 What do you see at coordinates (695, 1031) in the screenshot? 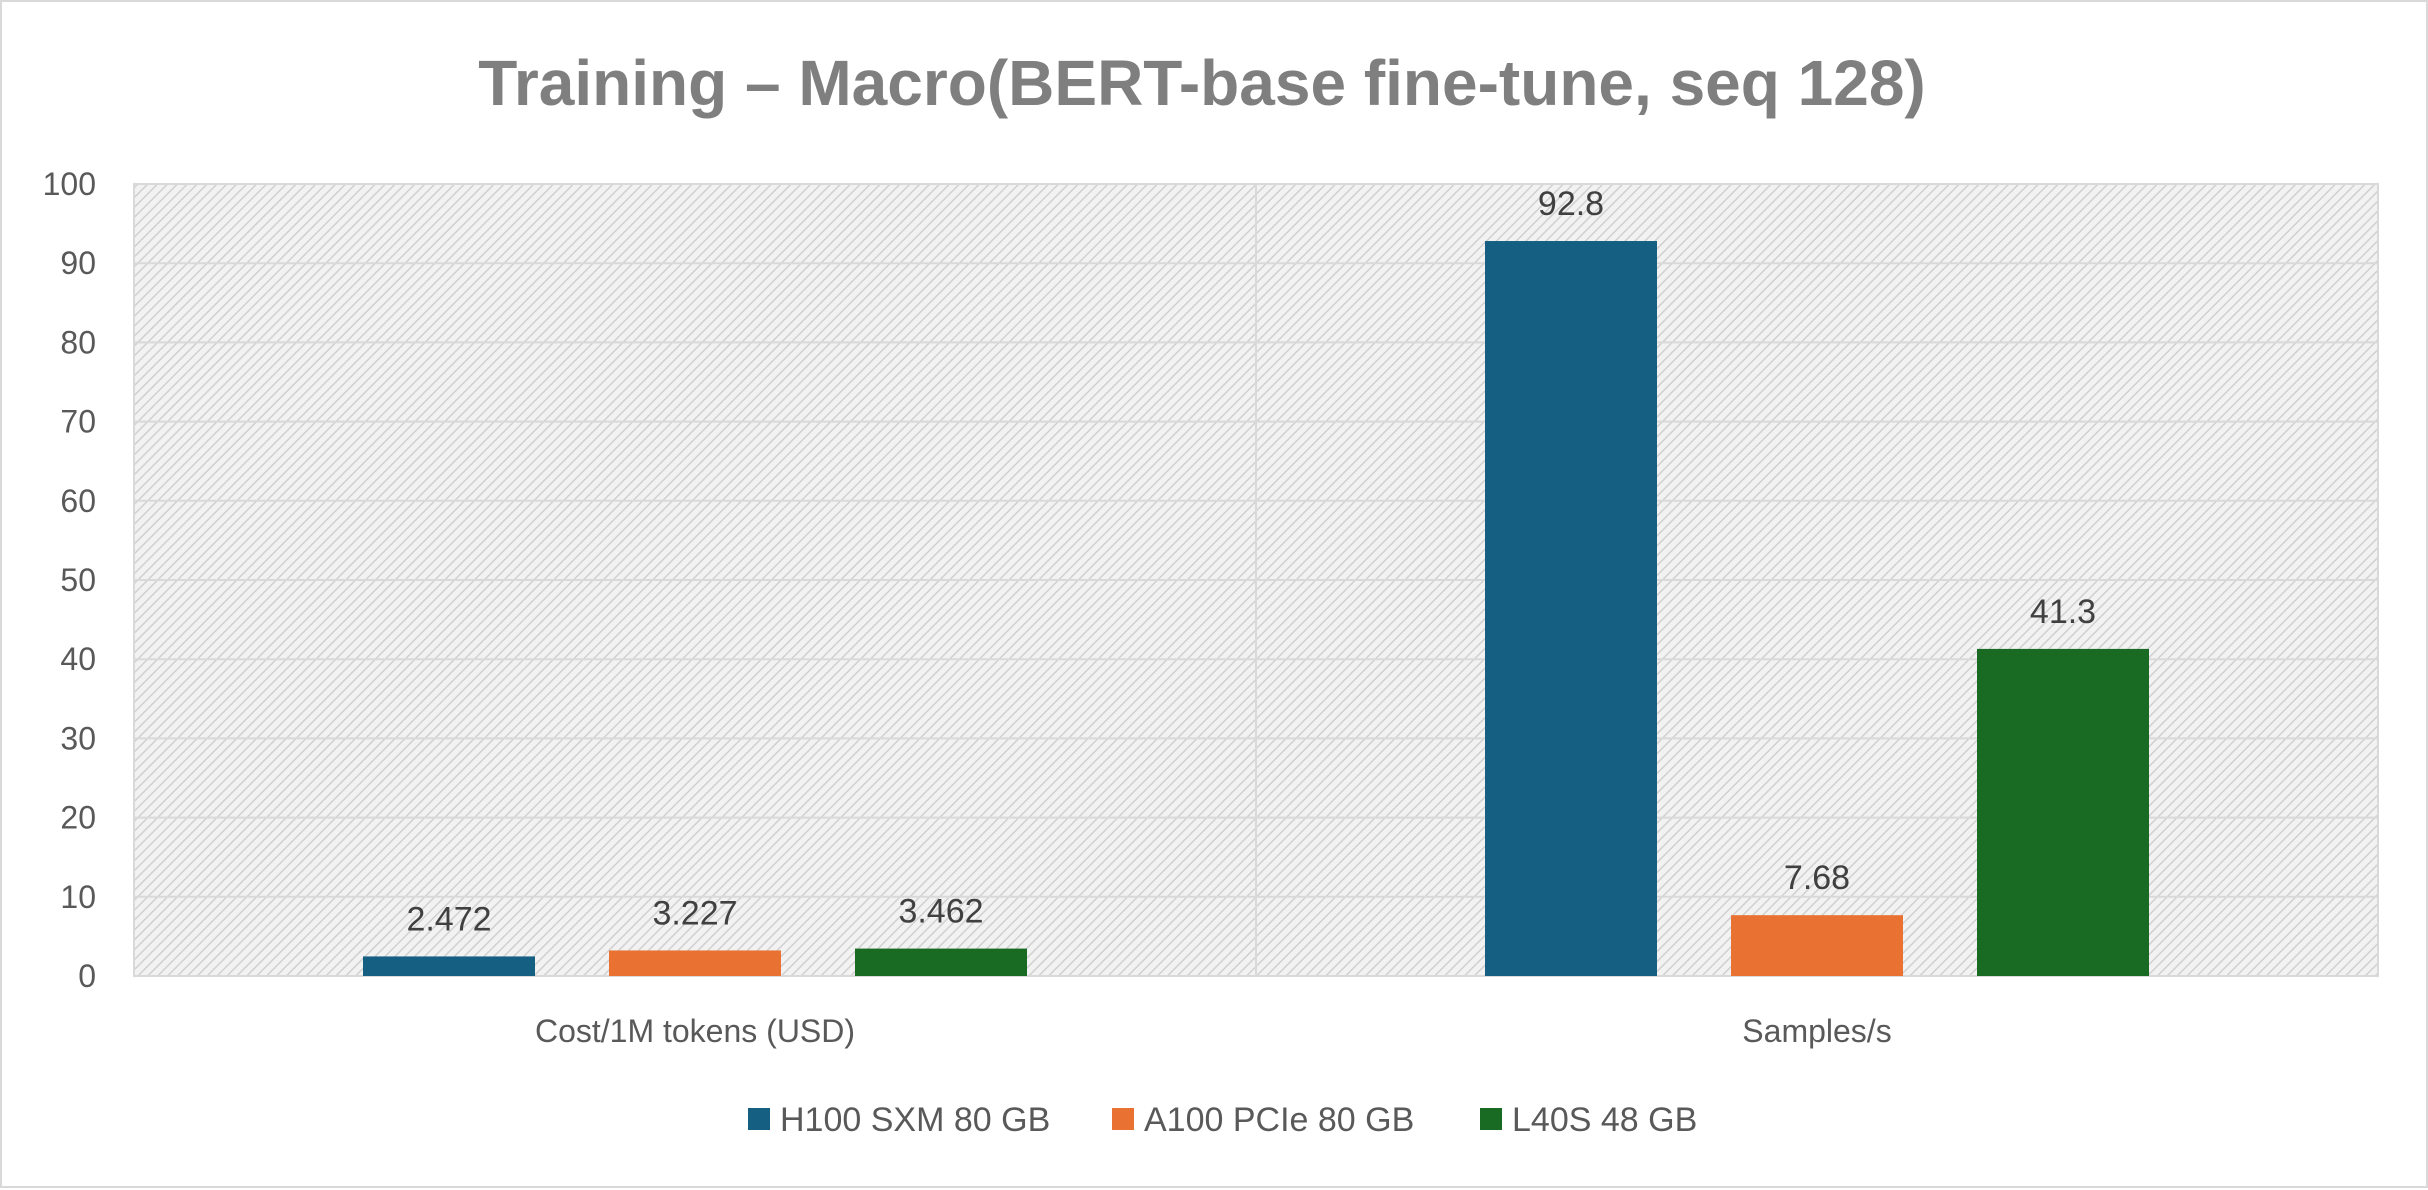
I see `x-category-label: Cost/1M tokens (USD)` at bounding box center [695, 1031].